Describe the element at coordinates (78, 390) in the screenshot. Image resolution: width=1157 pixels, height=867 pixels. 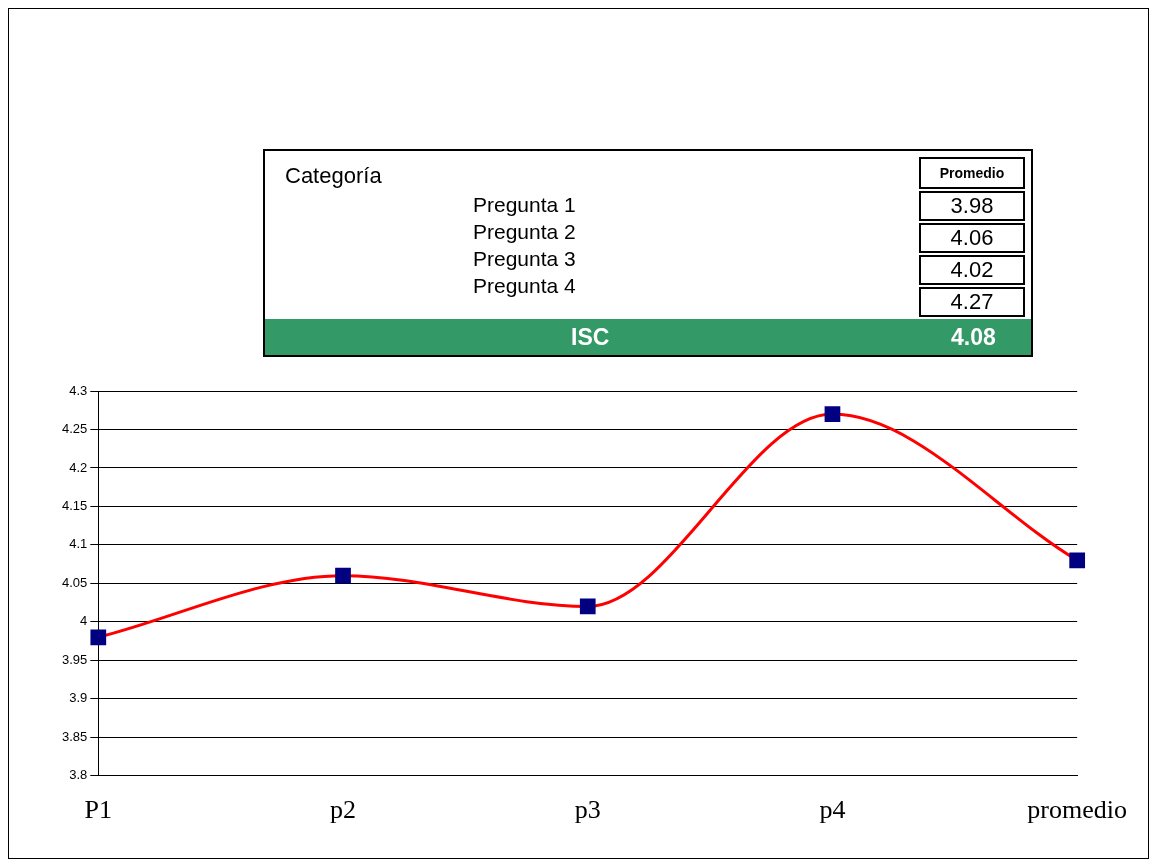
I see `y-tick-label: 4.3` at that location.